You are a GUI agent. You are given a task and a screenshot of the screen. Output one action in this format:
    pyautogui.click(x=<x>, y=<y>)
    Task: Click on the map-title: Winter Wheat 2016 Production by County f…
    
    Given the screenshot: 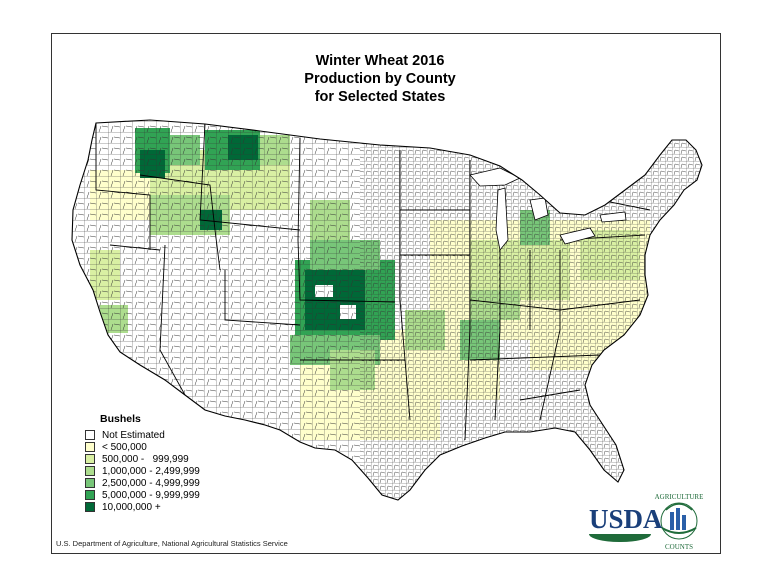 What is the action you would take?
    pyautogui.click(x=380, y=79)
    